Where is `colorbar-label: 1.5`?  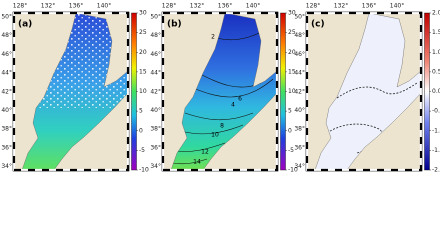 colorbar-label: 1.5 is located at coordinates (436, 32).